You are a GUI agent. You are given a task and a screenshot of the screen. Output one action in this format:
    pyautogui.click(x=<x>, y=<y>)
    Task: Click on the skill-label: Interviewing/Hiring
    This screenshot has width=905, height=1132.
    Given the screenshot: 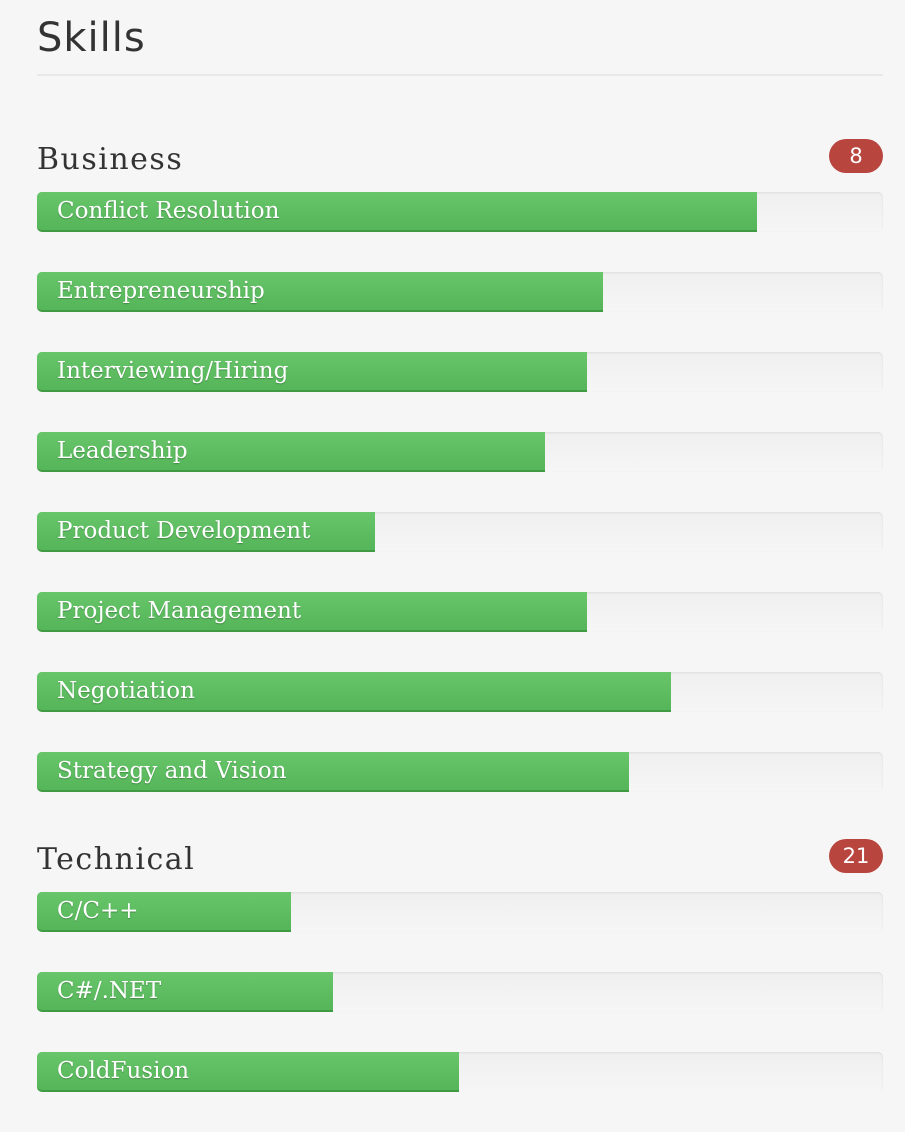 What is the action you would take?
    pyautogui.click(x=173, y=371)
    